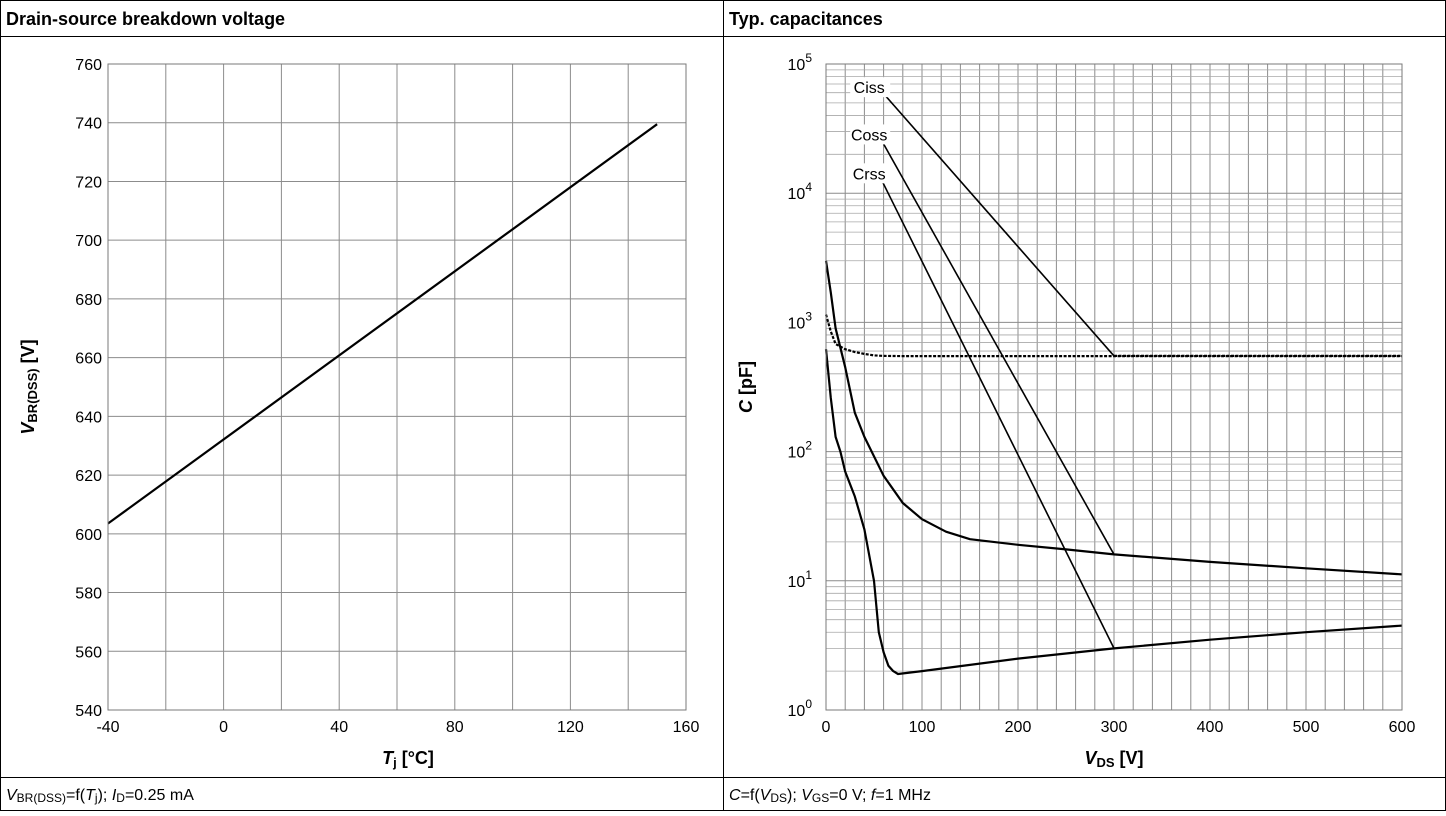 This screenshot has width=1446, height=816. What do you see at coordinates (100, 796) in the screenshot?
I see `left-panel-footer: VBR(DSS)=f(Tj); ID=0.25 mA` at bounding box center [100, 796].